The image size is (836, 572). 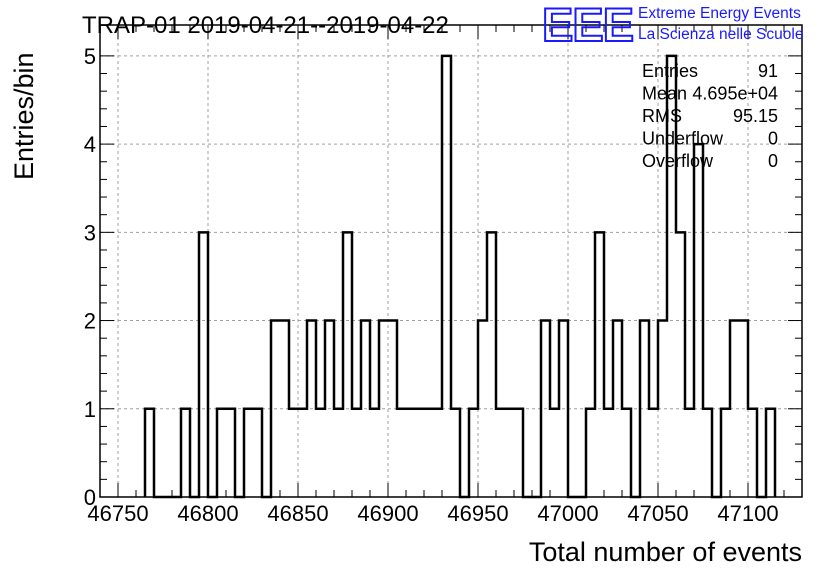 I want to click on chart-title: TRAP-01 2019-04-21--2019-04-22, so click(x=265, y=25).